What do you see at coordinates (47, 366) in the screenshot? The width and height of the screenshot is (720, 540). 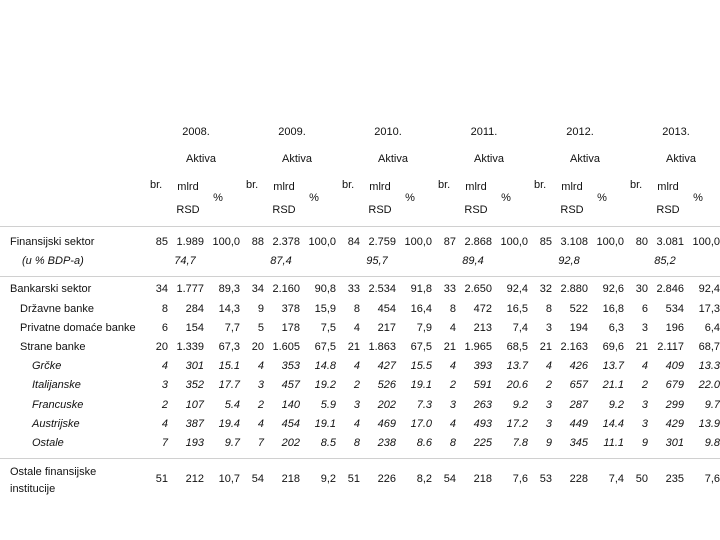 I see `row-label: Grčke` at bounding box center [47, 366].